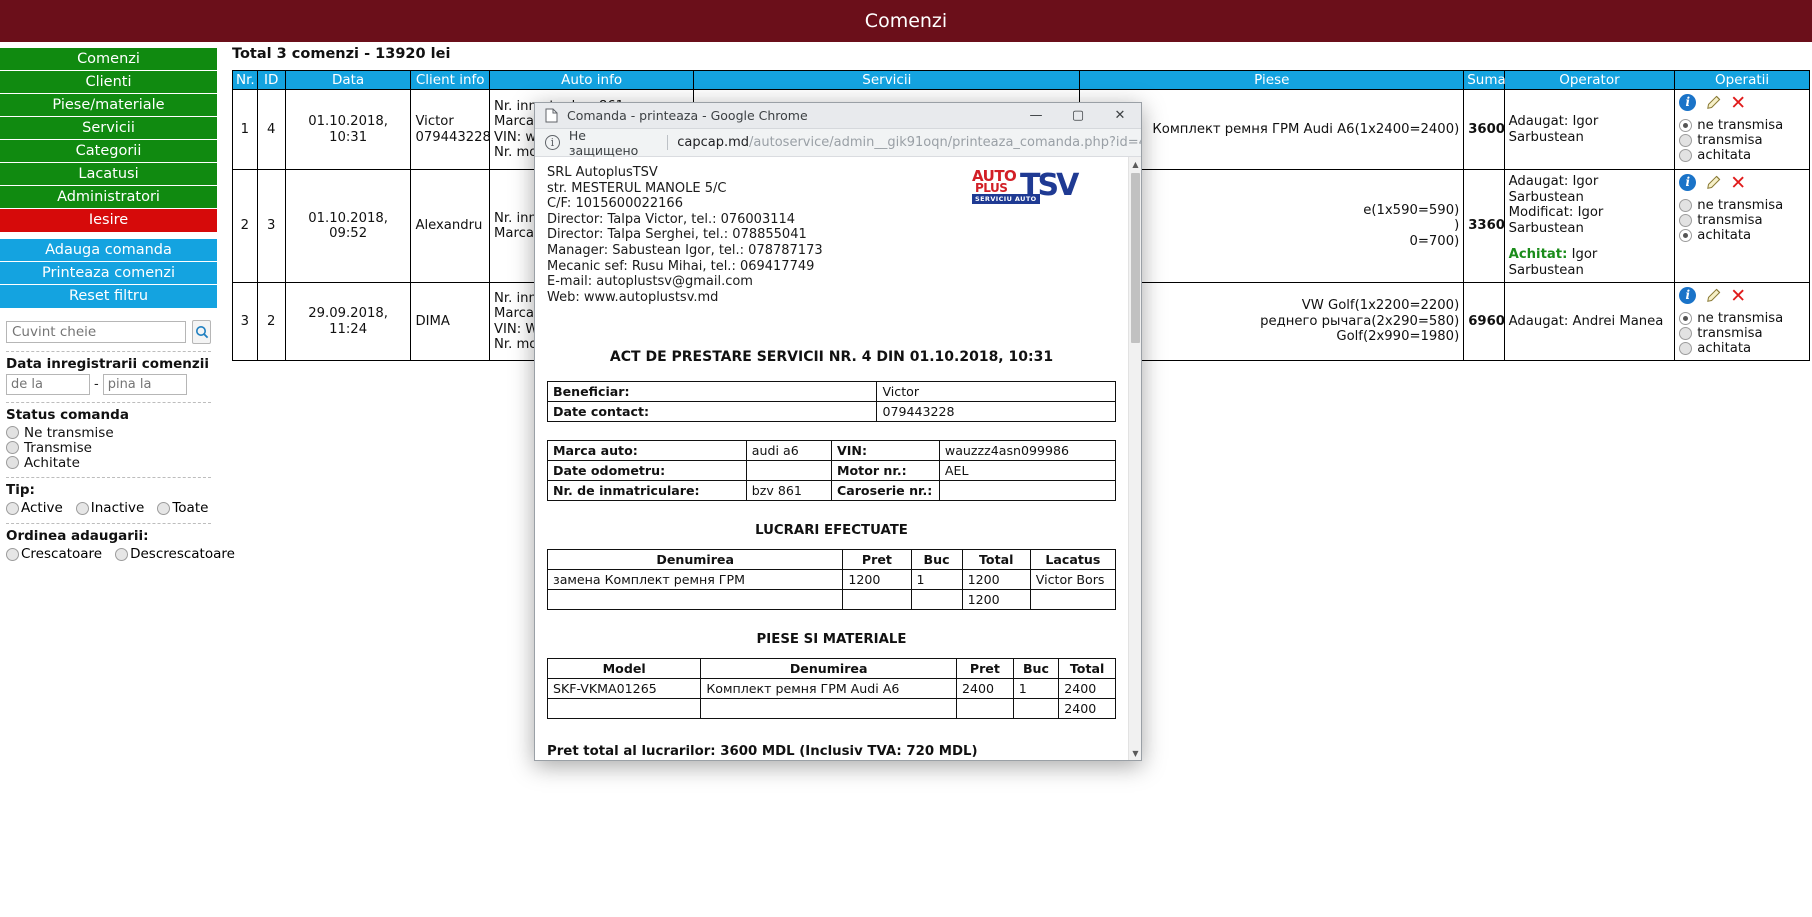 This screenshot has height=917, width=1812. I want to click on status-option-transmise: Transmise, so click(108, 448).